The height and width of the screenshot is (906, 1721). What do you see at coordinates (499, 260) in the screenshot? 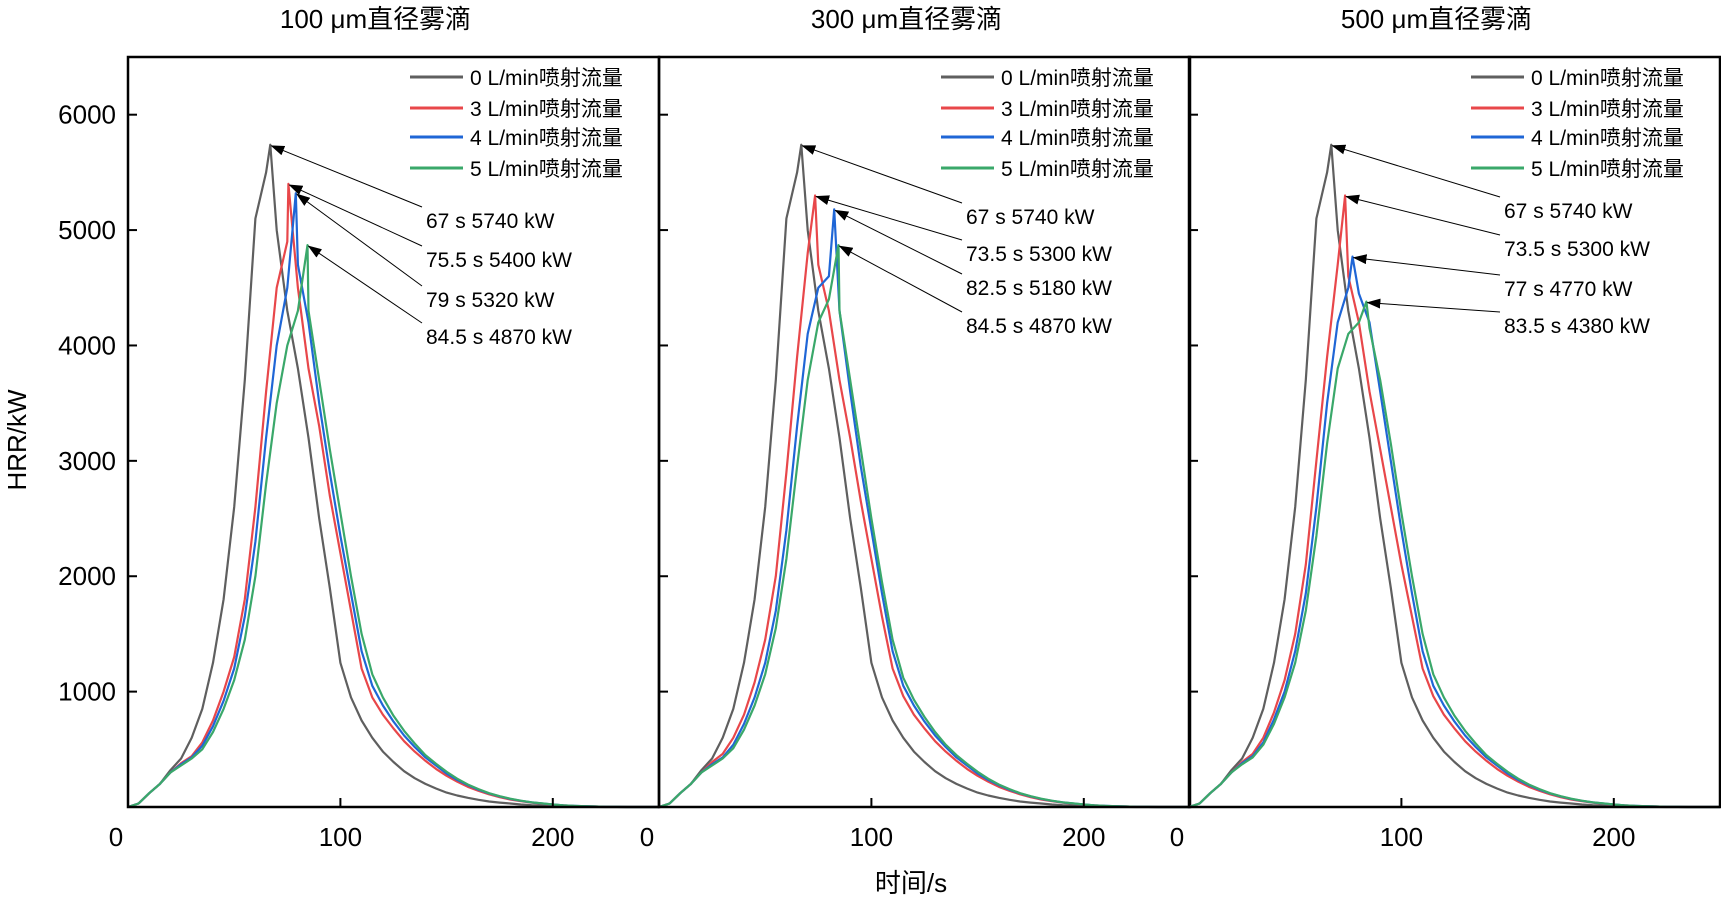
I see `peak-annotation: 75.5 s 5400 kW` at bounding box center [499, 260].